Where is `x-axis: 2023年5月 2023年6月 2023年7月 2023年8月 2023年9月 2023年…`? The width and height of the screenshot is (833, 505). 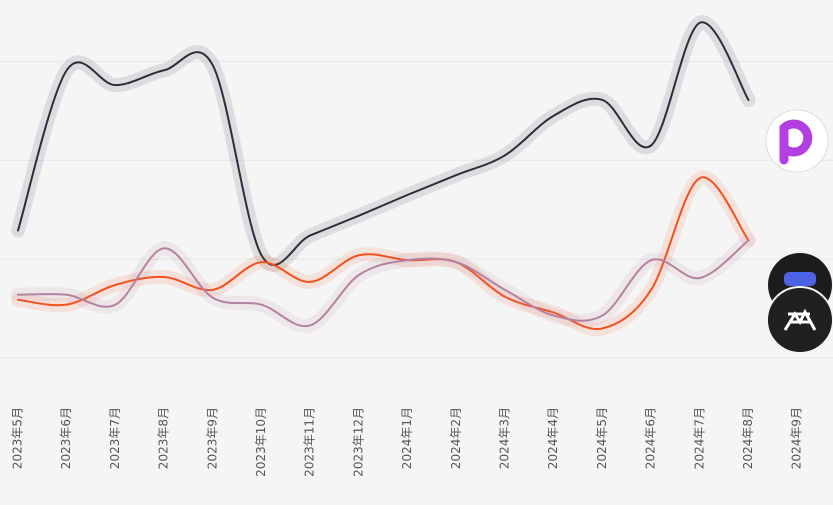 x-axis: 2023年5月 2023年6月 2023年7月 2023年8月 2023年9月 2023年… is located at coordinates (407, 442).